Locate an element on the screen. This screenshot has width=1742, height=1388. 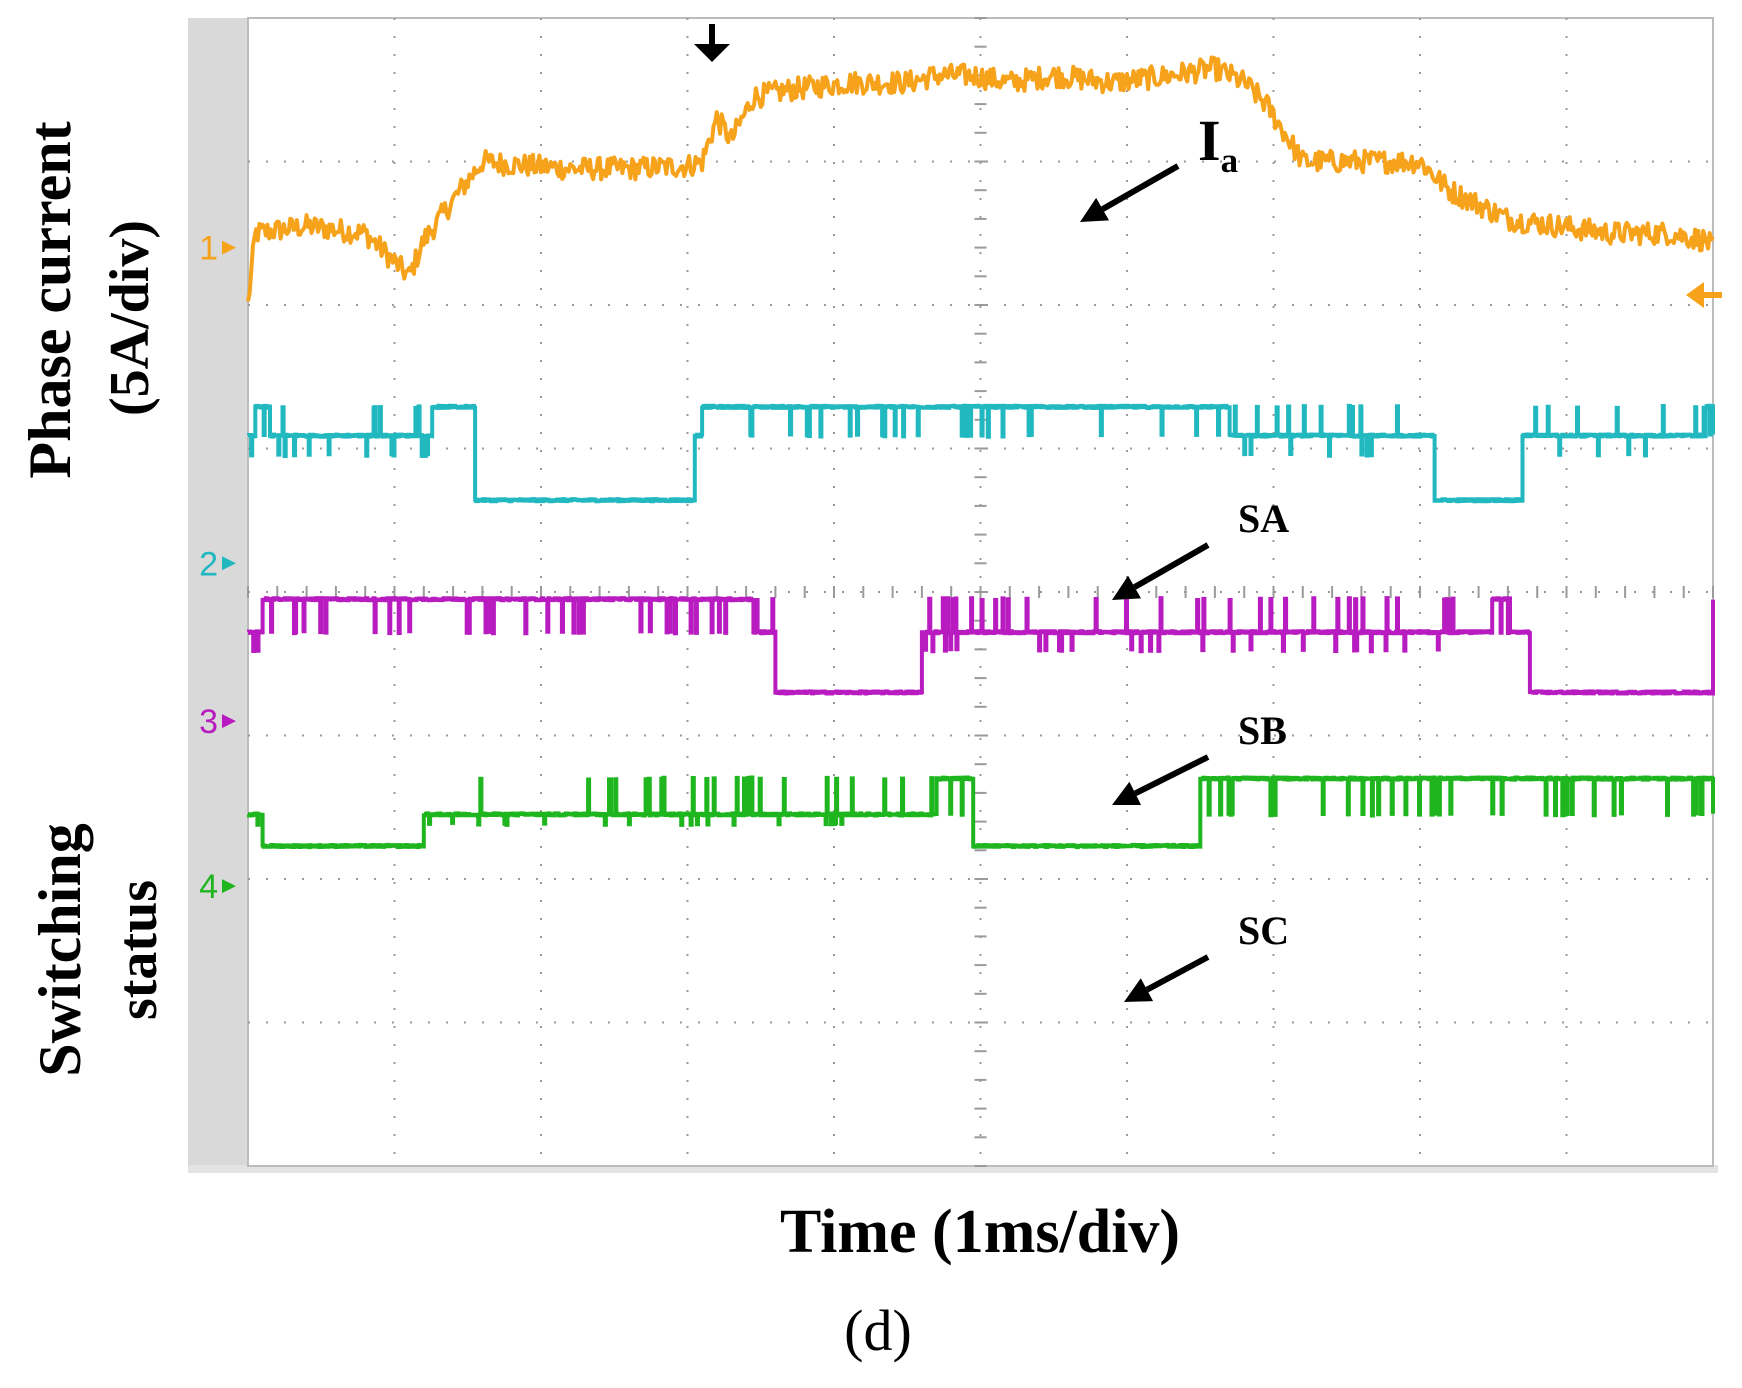
annotation-label-SA: SA is located at coordinates (1263, 518).